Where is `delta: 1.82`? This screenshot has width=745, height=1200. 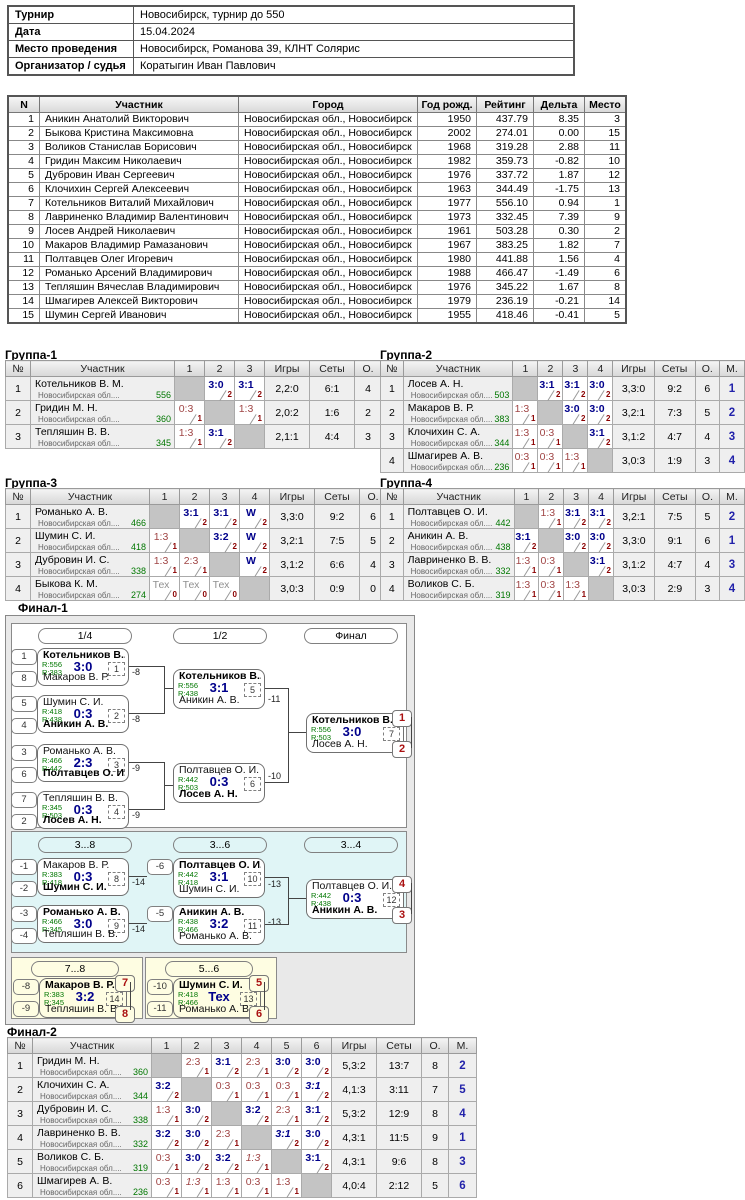
delta: 1.82 is located at coordinates (559, 245).